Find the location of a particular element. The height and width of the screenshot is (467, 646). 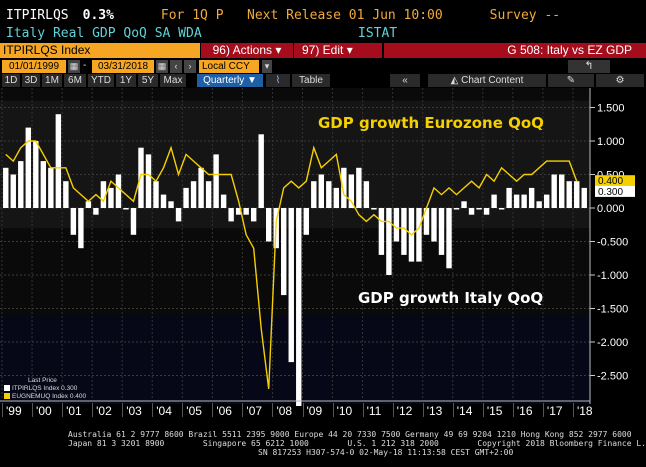

undo-icon: ↰ is located at coordinates (589, 66).